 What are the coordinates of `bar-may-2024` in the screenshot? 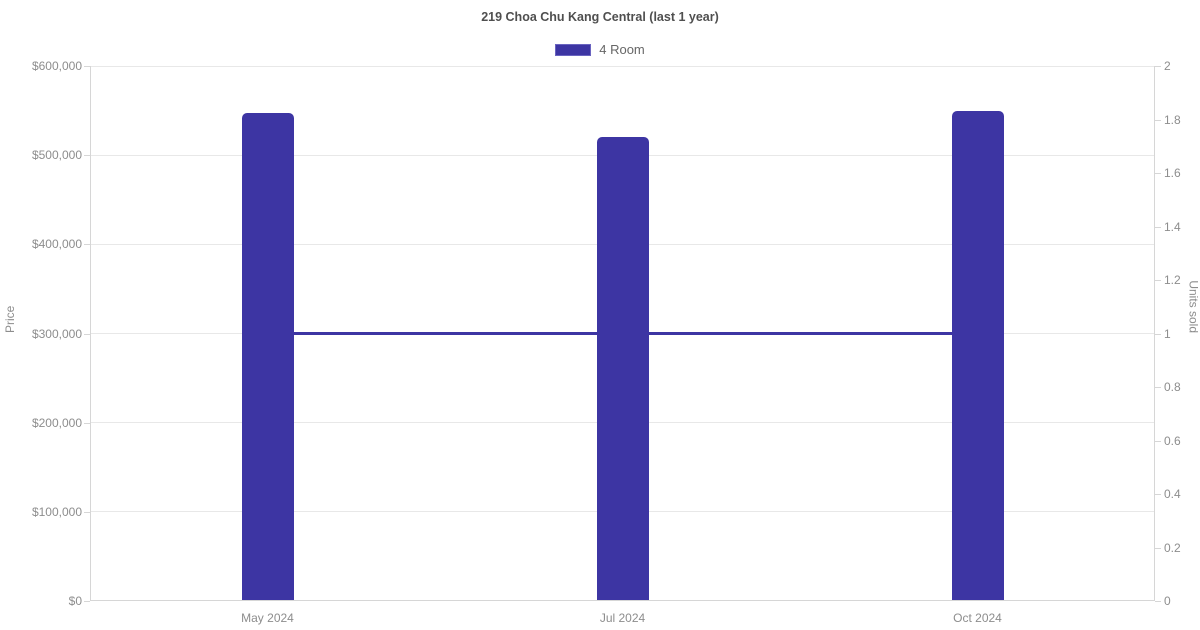 It's located at (267, 356).